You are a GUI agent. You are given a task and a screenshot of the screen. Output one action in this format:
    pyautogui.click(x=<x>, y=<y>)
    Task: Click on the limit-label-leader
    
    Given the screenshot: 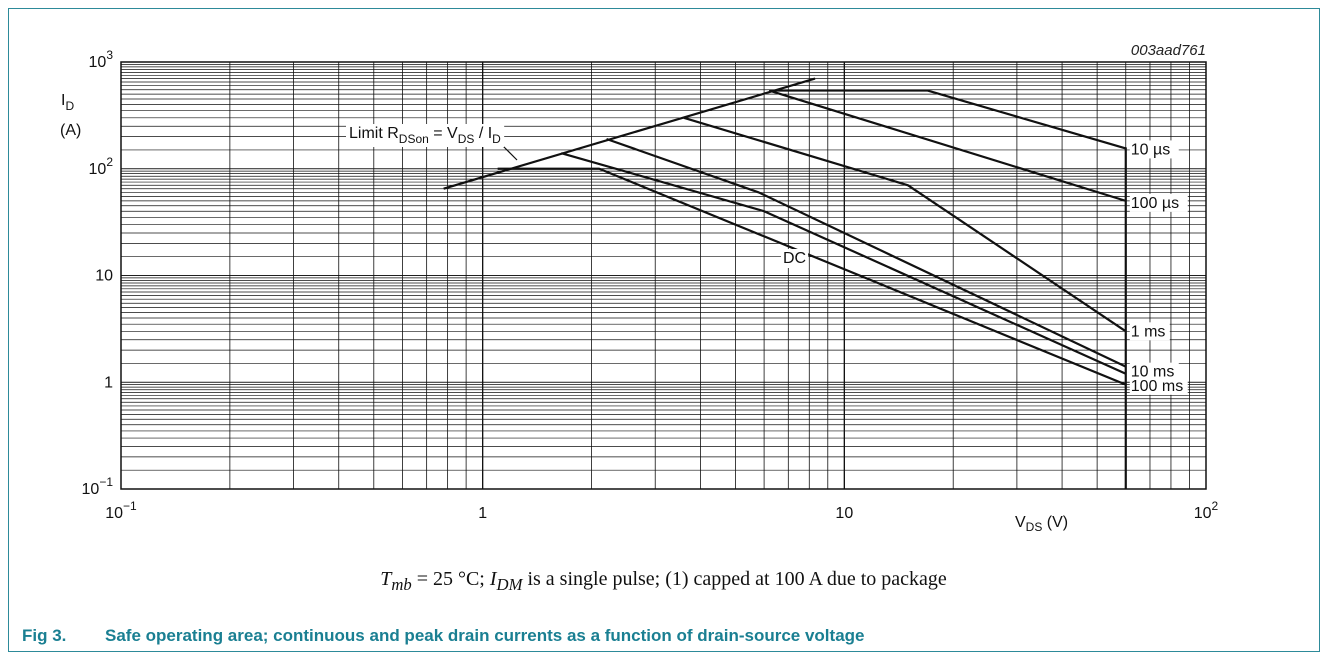 What is the action you would take?
    pyautogui.click(x=510, y=153)
    